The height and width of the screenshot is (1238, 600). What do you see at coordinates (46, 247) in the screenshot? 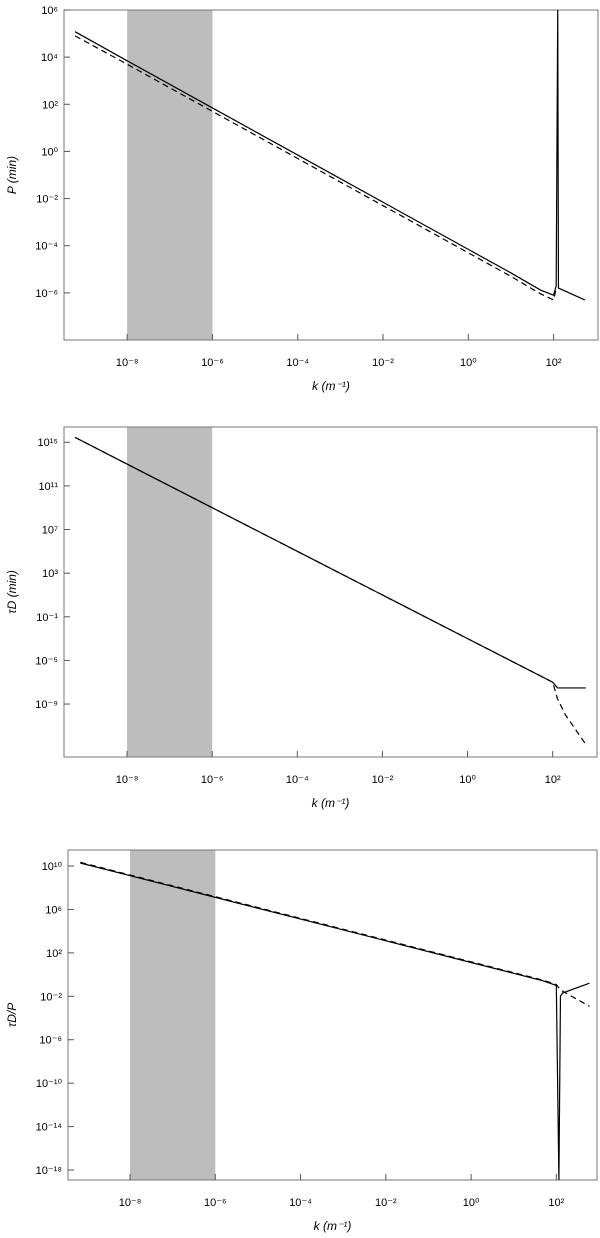
I see `y-tick-label: 10⁻⁴` at bounding box center [46, 247].